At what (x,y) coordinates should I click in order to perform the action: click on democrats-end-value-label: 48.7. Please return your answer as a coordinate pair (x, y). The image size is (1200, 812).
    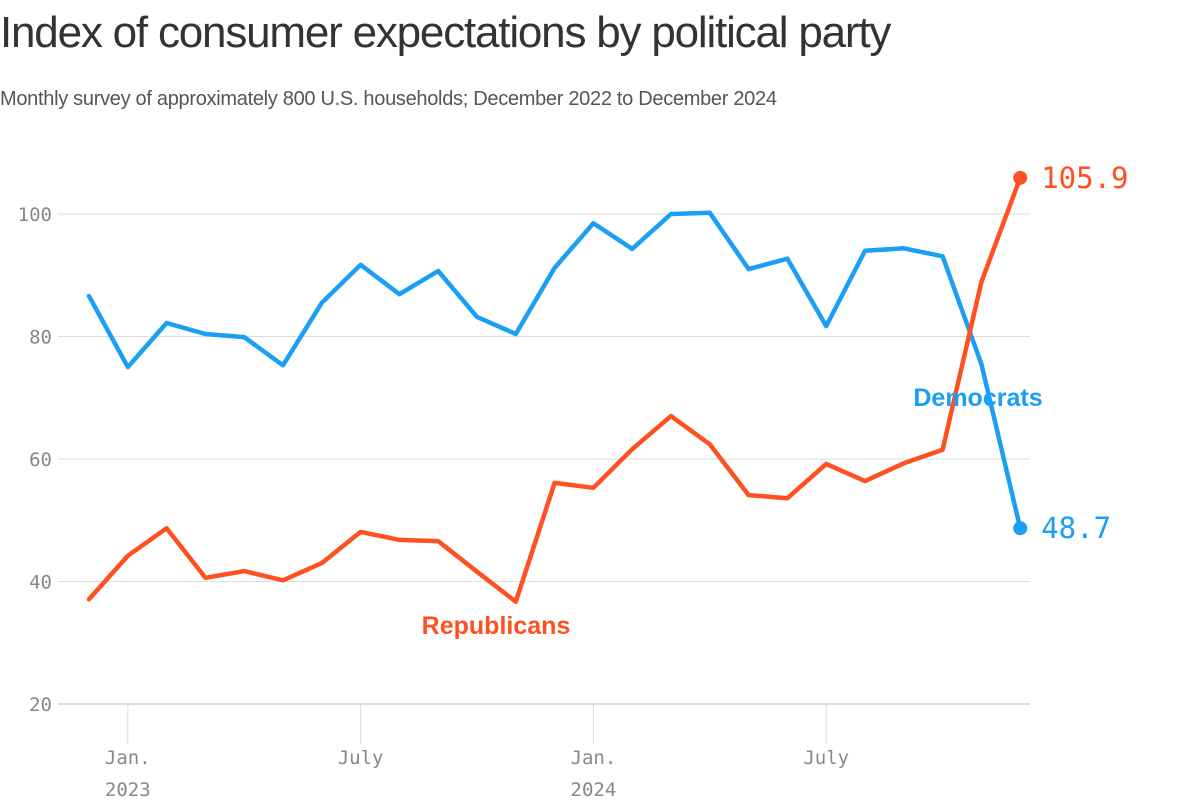
    Looking at the image, I should click on (1076, 528).